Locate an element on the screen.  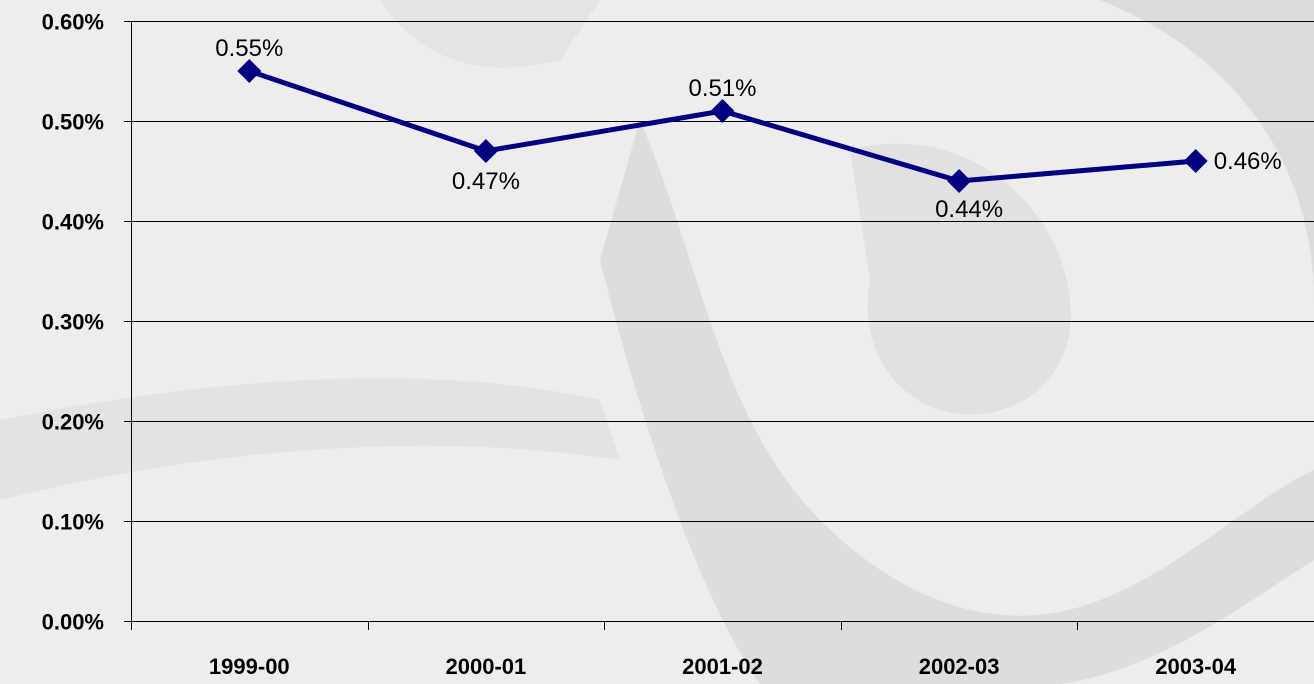
y-tick-label: 0.00% is located at coordinates (73, 622).